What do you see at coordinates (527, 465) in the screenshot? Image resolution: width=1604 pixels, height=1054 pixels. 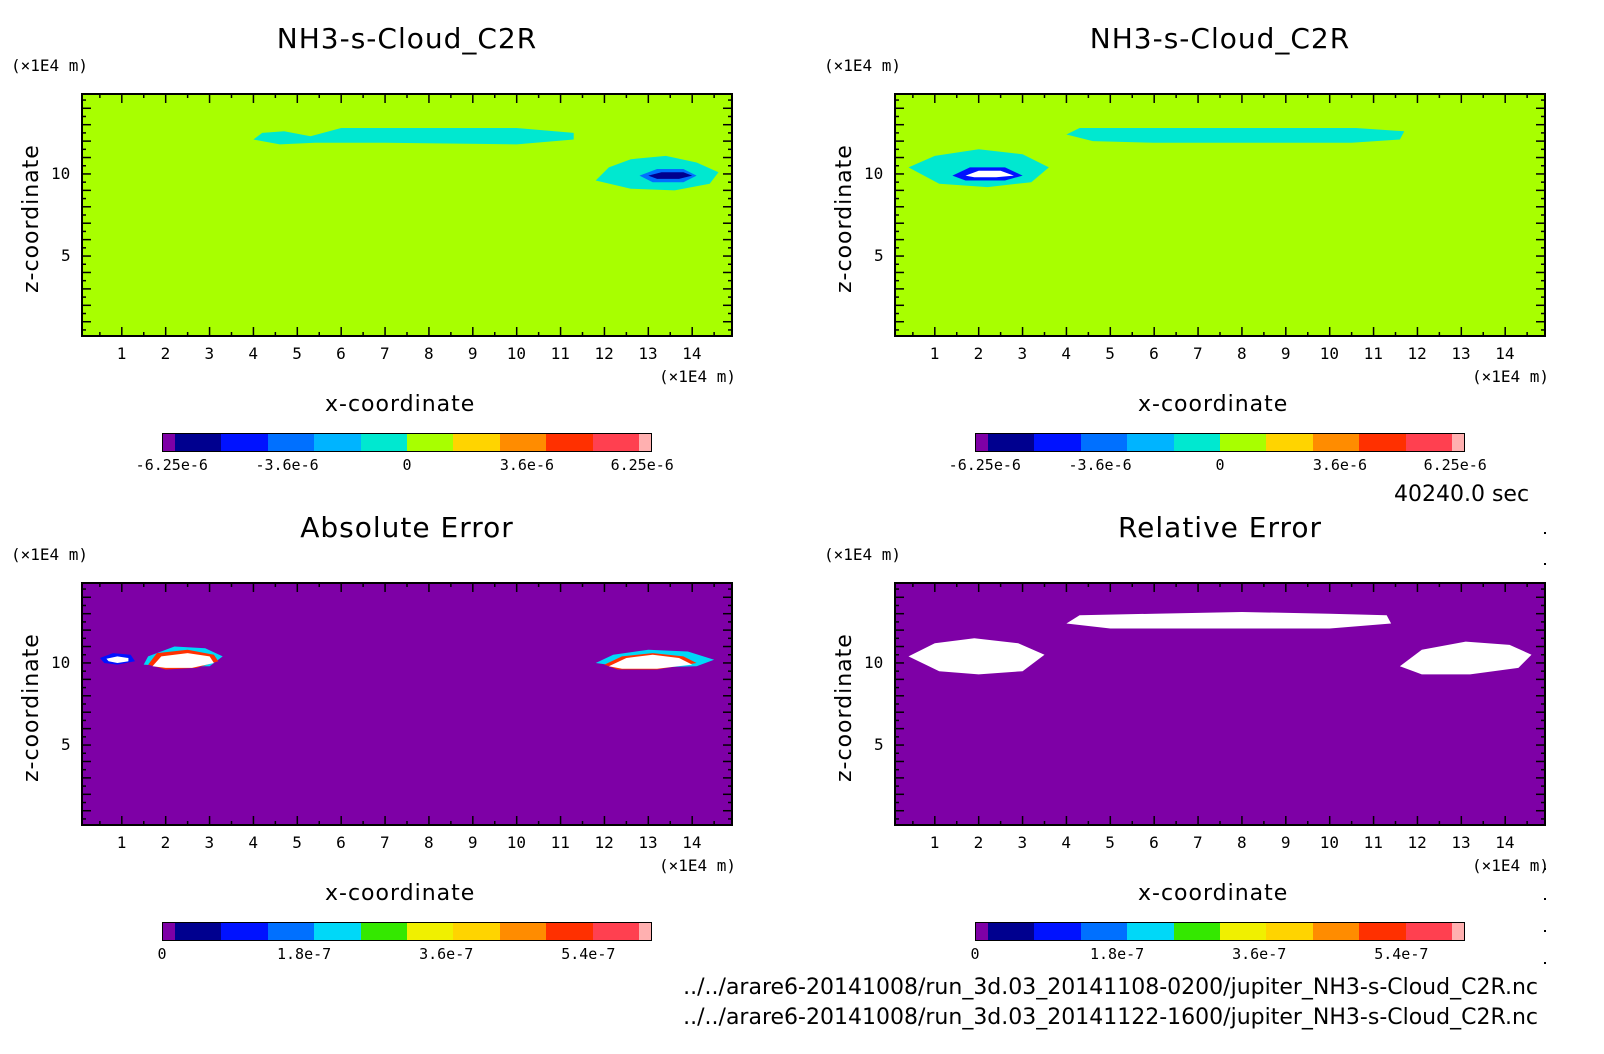 I see `colorbar-label: 3.6e-6` at bounding box center [527, 465].